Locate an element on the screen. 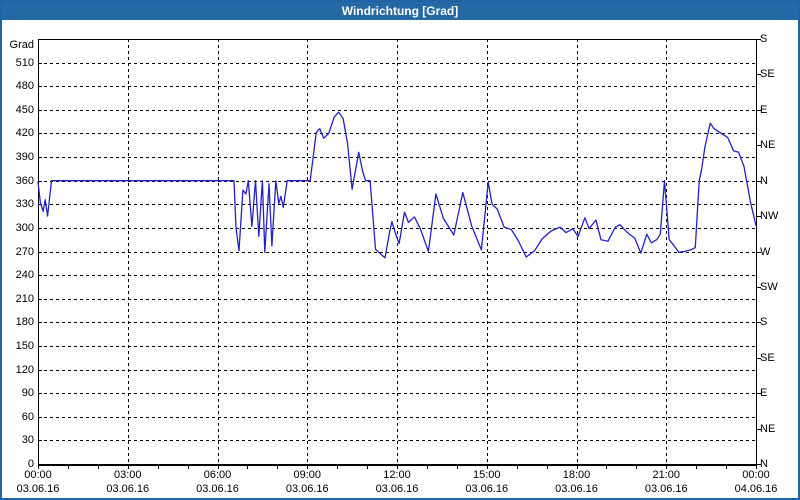 This screenshot has width=800, height=500. y-left-tick-label: 210 is located at coordinates (24, 298).